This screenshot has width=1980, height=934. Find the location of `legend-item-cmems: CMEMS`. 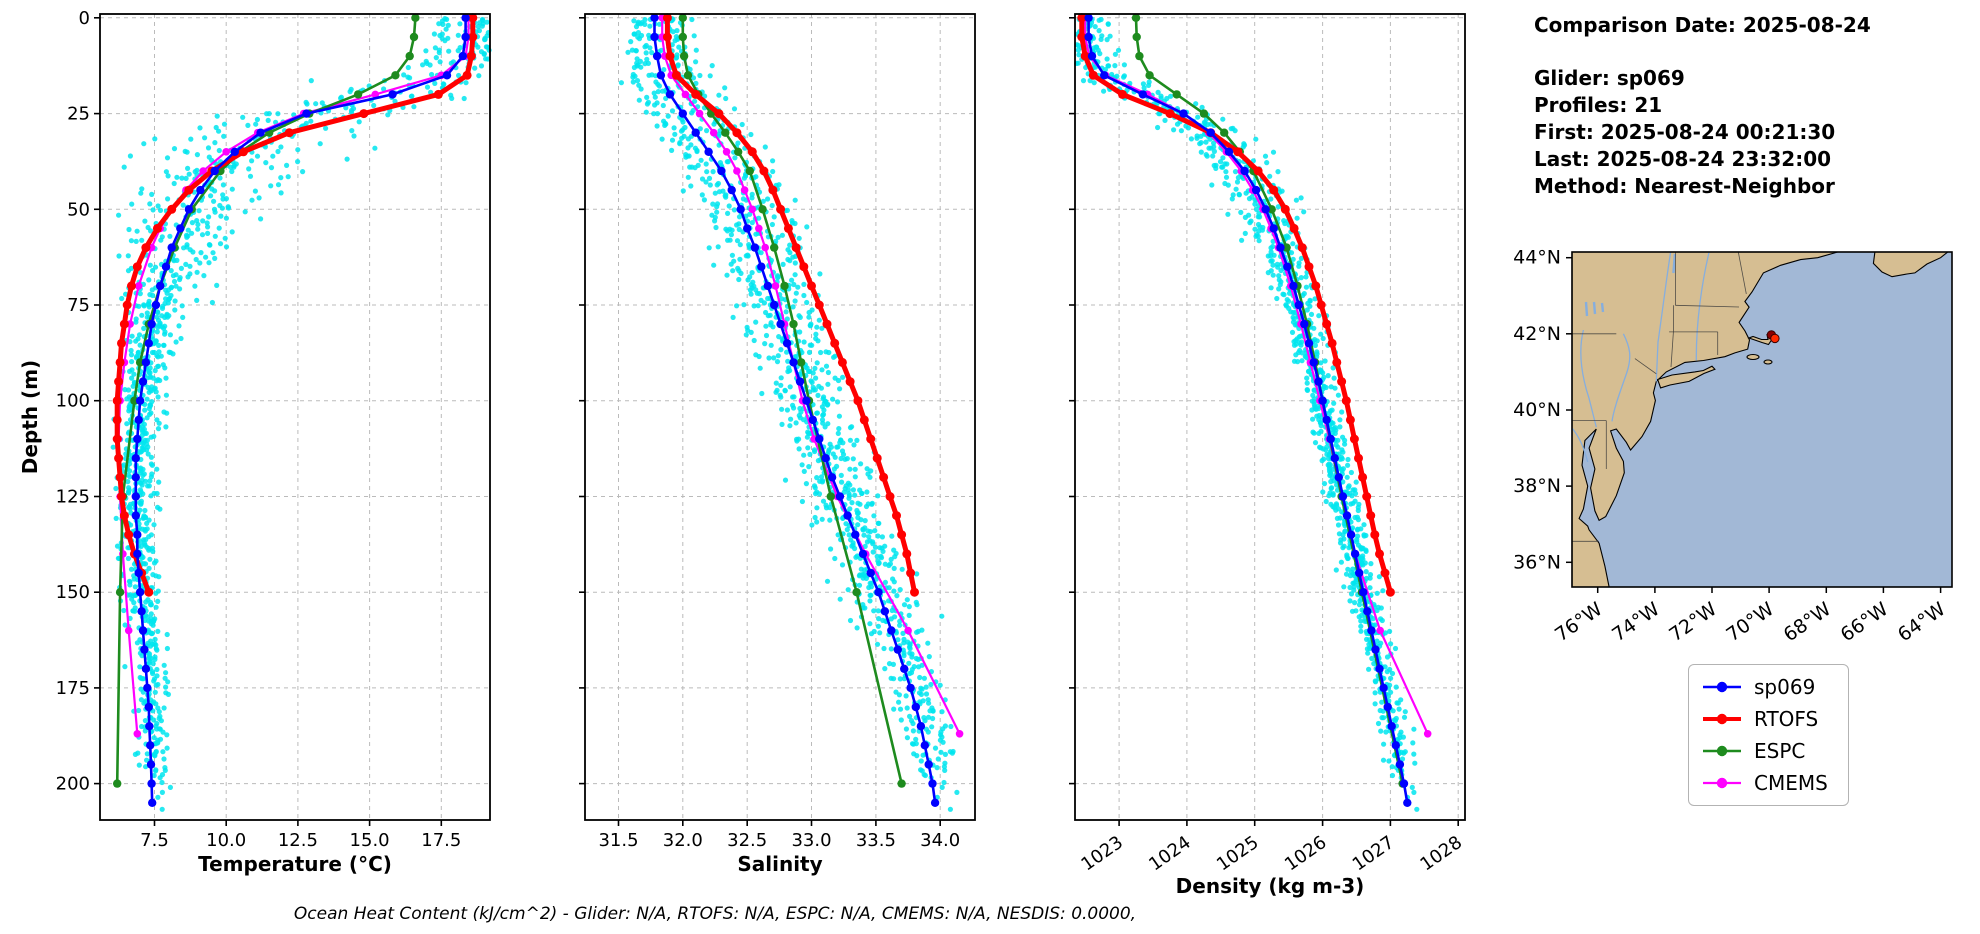

legend-item-cmems: CMEMS is located at coordinates (1764, 783).